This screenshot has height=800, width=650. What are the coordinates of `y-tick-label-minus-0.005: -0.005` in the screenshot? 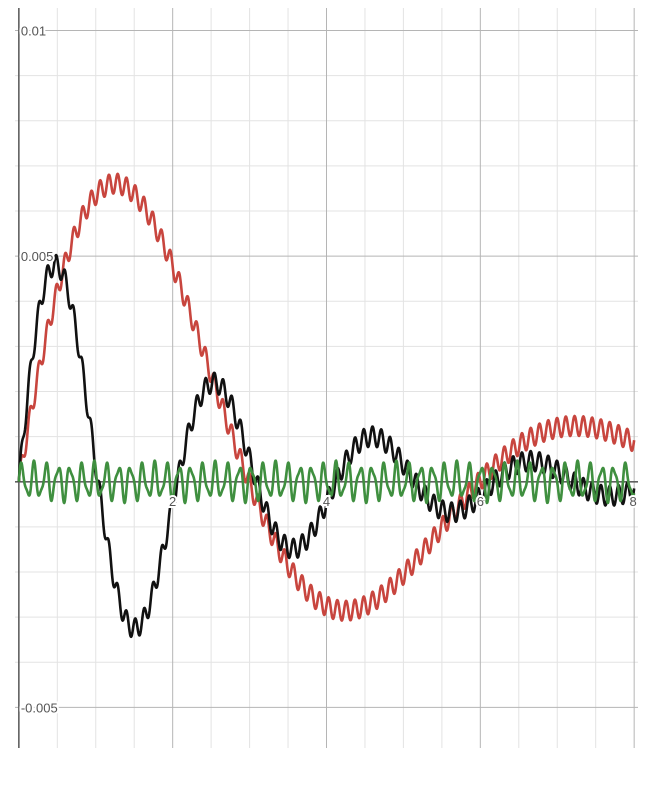 It's located at (39, 707).